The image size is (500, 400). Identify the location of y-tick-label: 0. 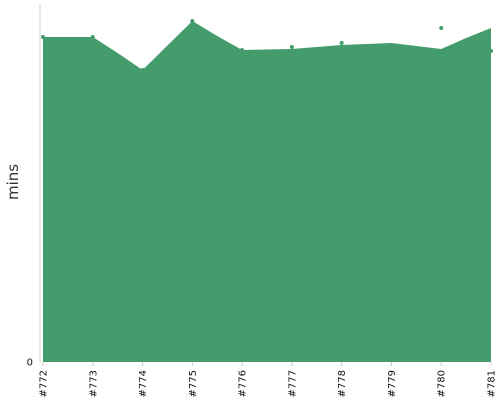
(30, 363).